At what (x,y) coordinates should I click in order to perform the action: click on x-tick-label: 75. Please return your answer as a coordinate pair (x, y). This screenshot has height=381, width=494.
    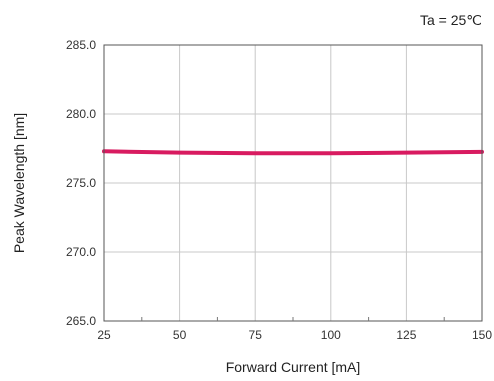
    Looking at the image, I should click on (256, 335).